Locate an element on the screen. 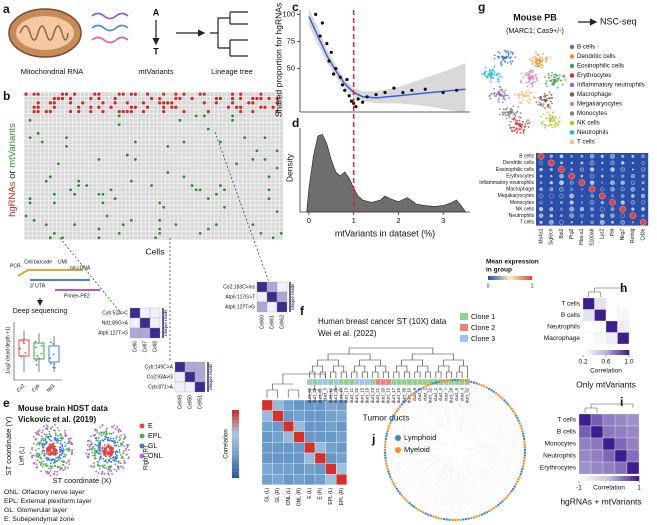 The height and width of the screenshot is (525, 657). guide-line is located at coordinates (242, 208).